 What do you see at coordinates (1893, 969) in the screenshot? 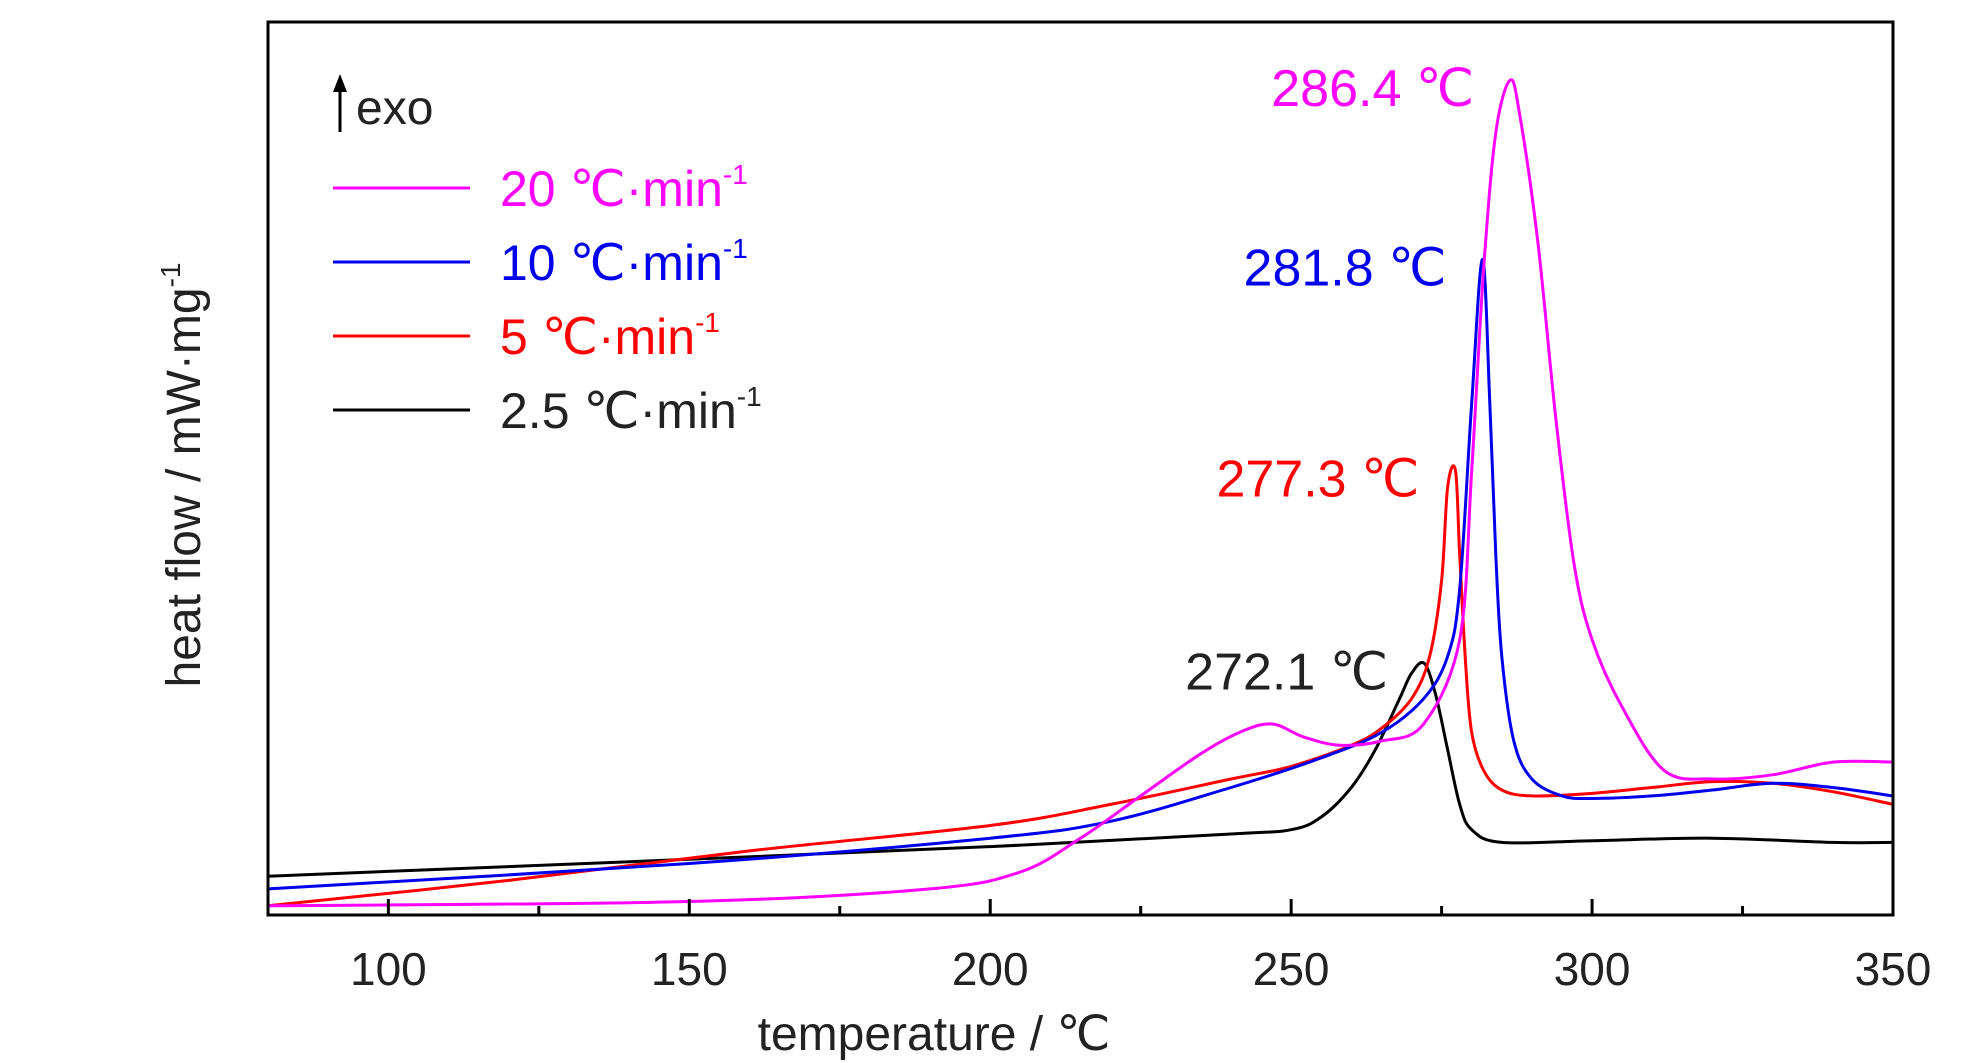
I see `x-tick-label: 350` at bounding box center [1893, 969].